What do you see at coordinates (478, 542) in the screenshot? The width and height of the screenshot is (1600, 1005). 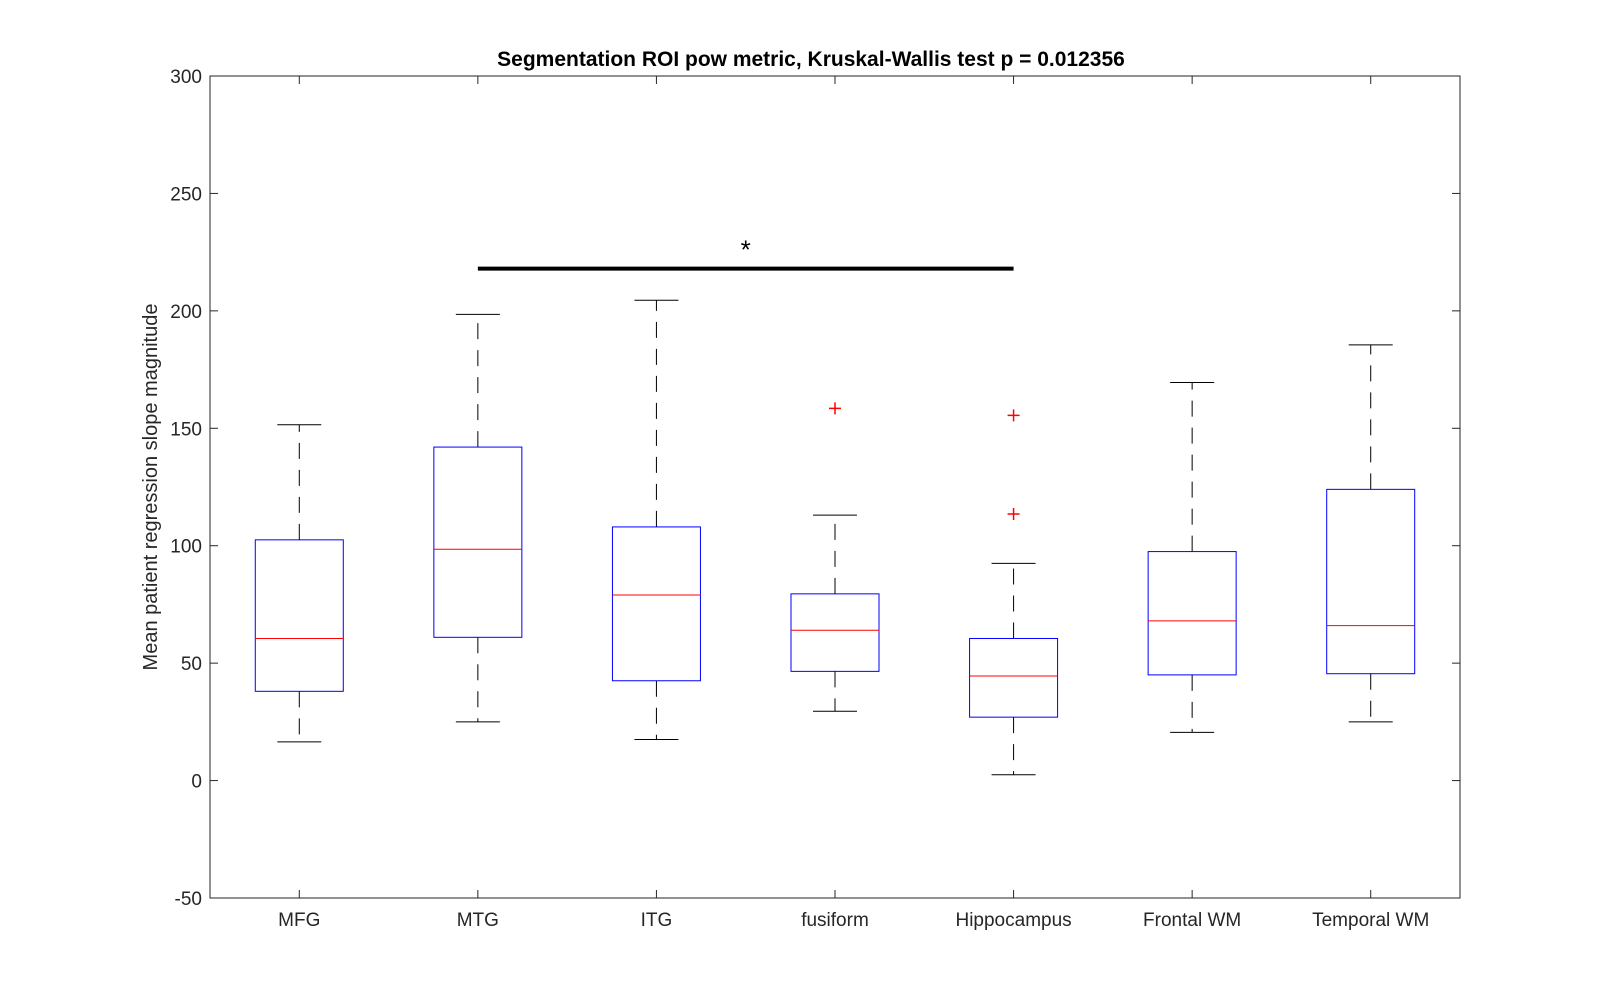 I see `box-mtg` at bounding box center [478, 542].